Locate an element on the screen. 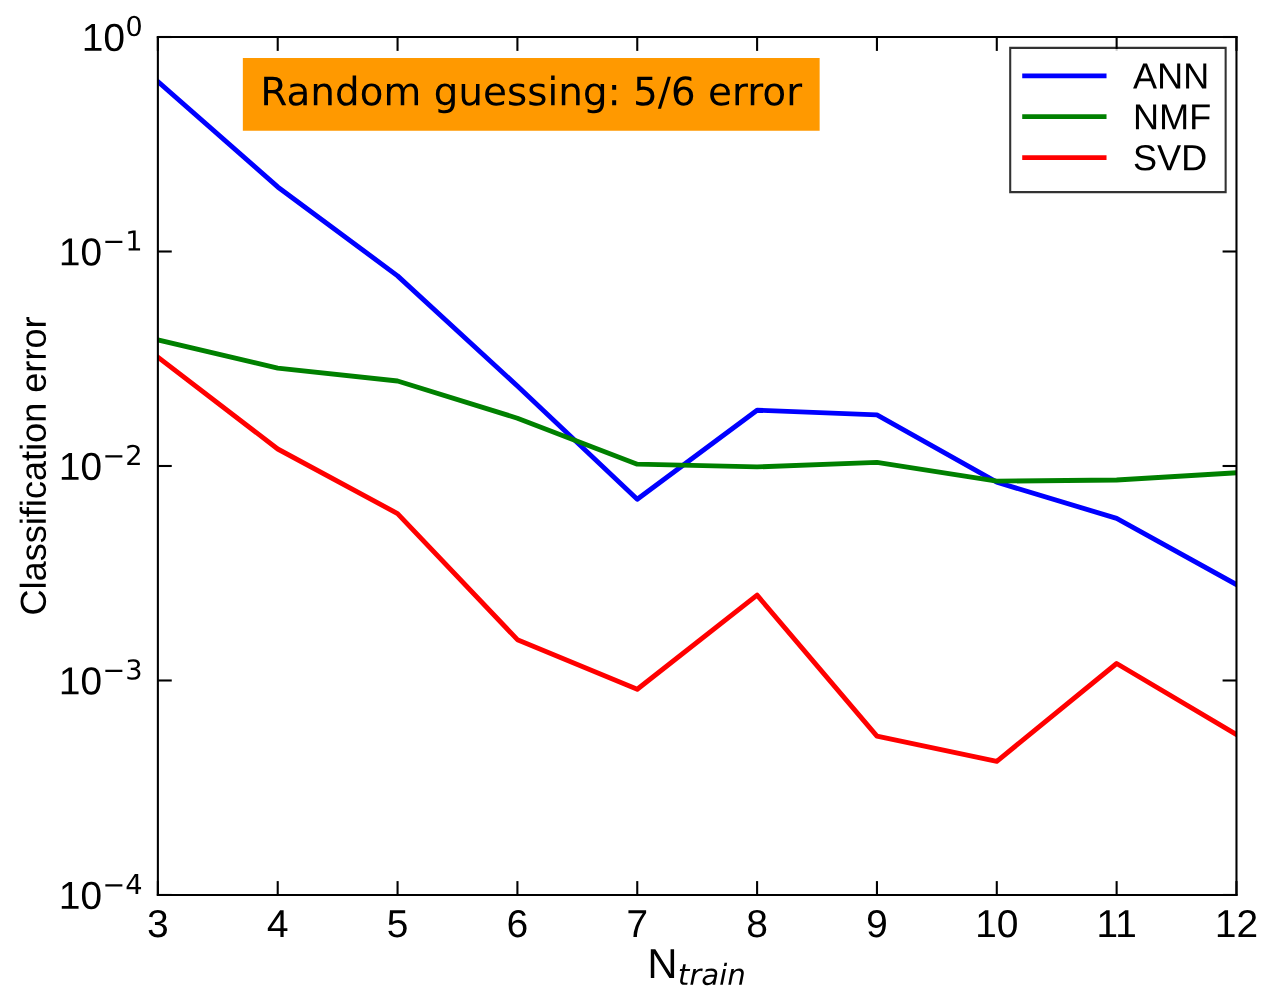 The height and width of the screenshot is (992, 1263). x-tick-label: 7 is located at coordinates (637, 924).